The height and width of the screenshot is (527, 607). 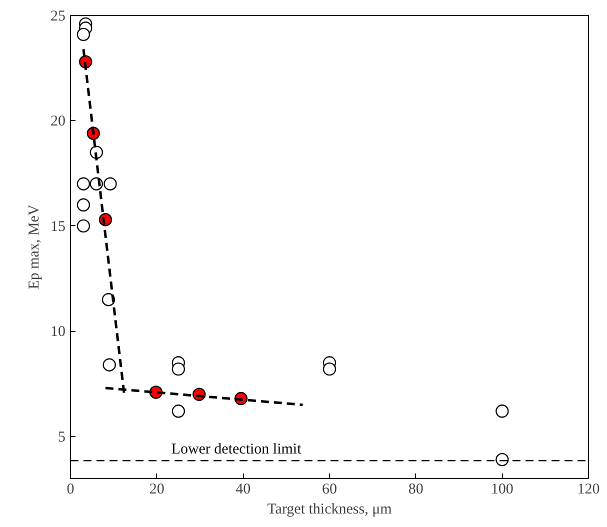 I want to click on x-tick-label: 80, so click(x=416, y=490).